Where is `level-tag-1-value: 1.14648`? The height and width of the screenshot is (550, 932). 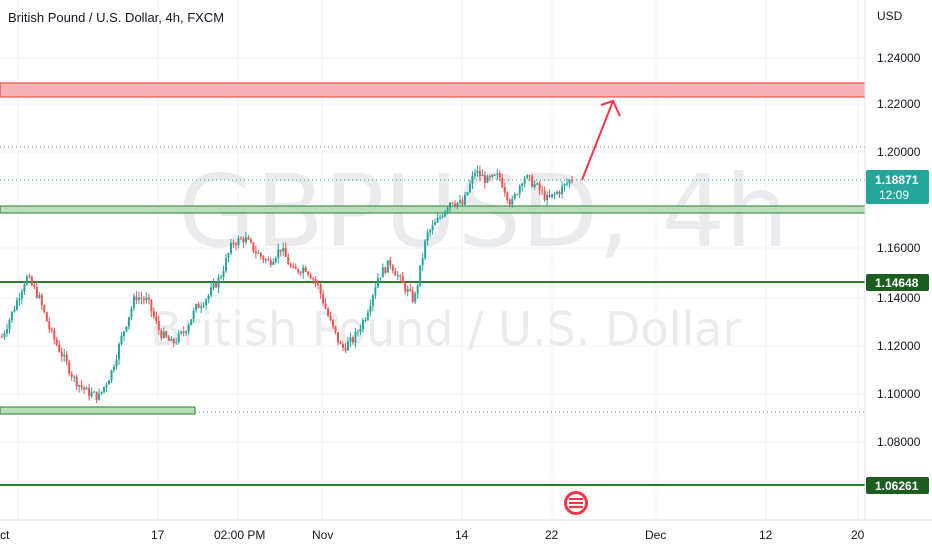 level-tag-1-value: 1.14648 is located at coordinates (897, 283).